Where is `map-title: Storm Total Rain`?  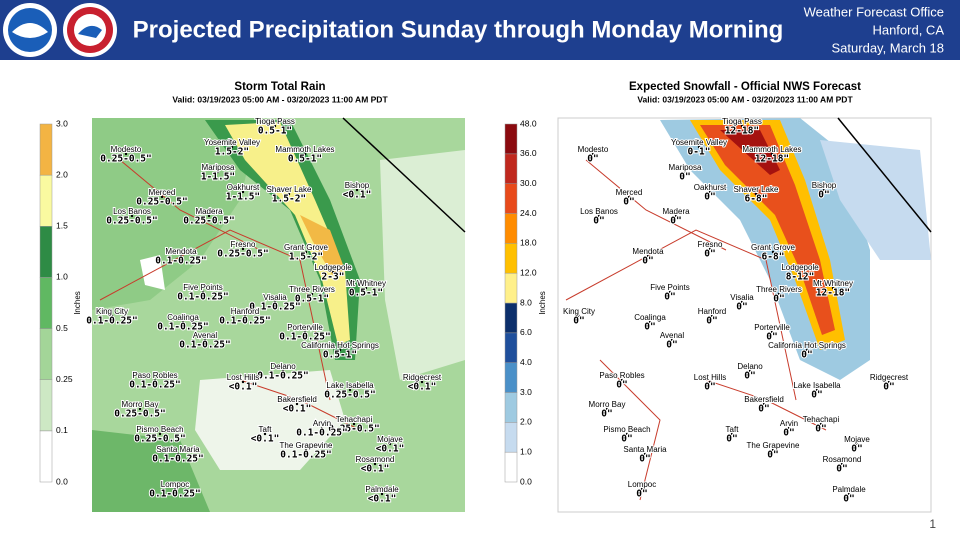 map-title: Storm Total Rain is located at coordinates (279, 87).